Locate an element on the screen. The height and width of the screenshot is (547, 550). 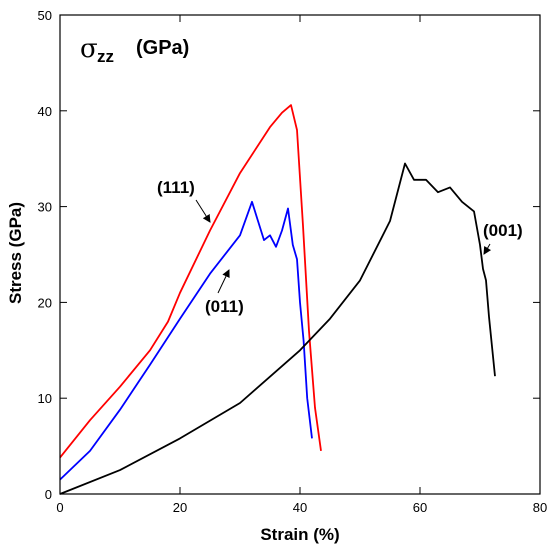
y-tick-label: 20 is located at coordinates (45, 302).